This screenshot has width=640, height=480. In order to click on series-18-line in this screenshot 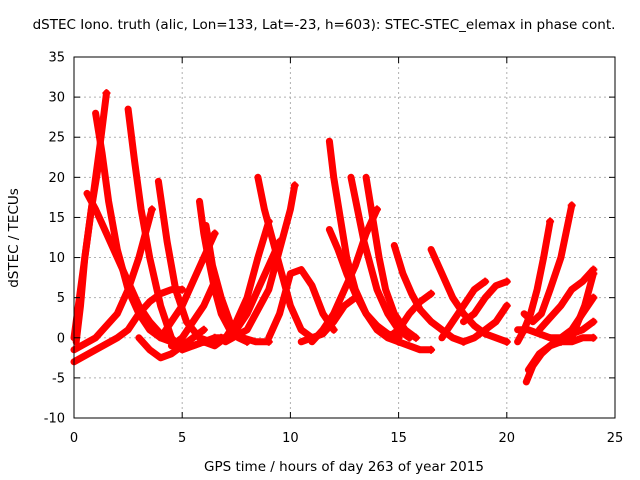, I will do `click(260, 263)`.